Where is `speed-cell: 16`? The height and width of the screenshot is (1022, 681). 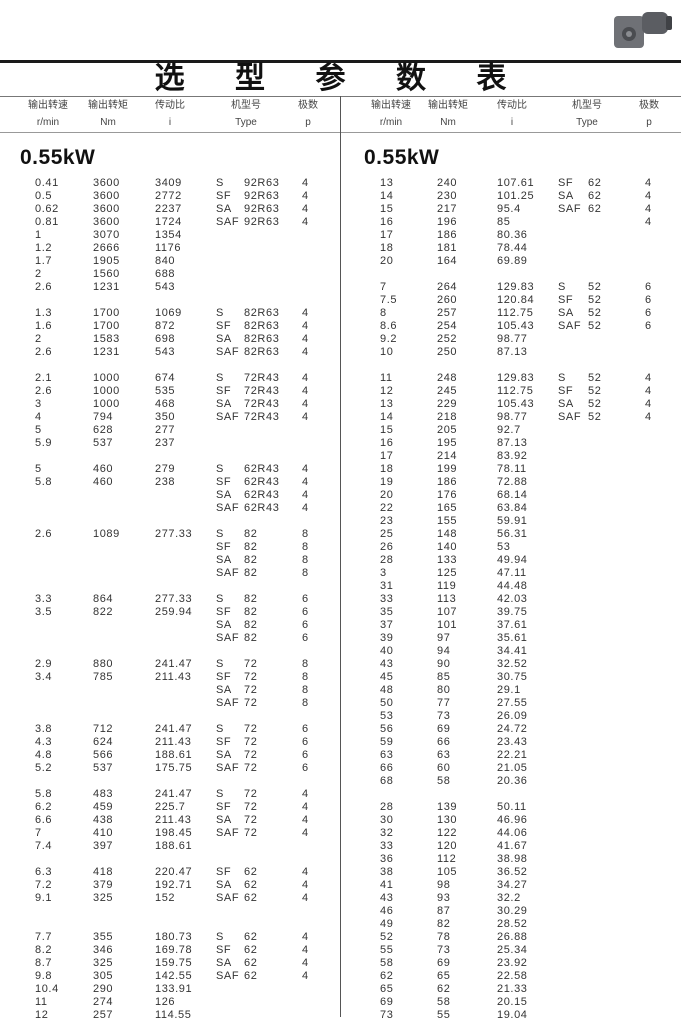
speed-cell: 16 is located at coordinates (387, 443).